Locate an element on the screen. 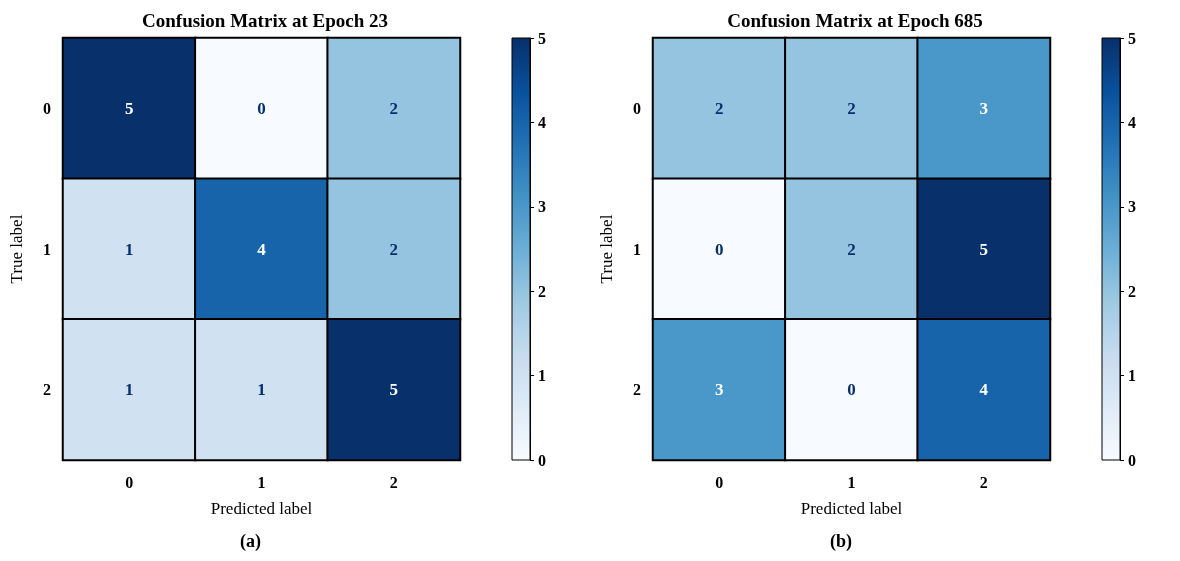 The width and height of the screenshot is (1180, 561). text: (a) is located at coordinates (250, 541).